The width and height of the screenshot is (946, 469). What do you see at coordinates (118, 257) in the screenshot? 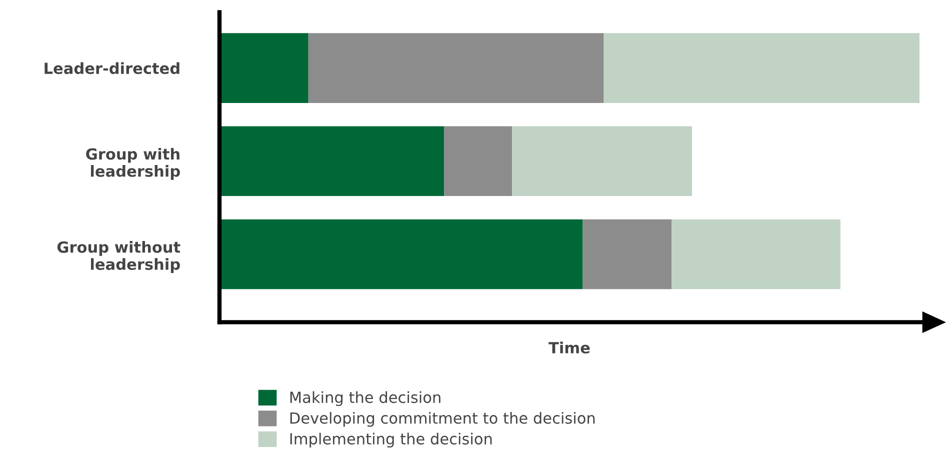
I see `y-tick-label: Group without leadership` at bounding box center [118, 257].